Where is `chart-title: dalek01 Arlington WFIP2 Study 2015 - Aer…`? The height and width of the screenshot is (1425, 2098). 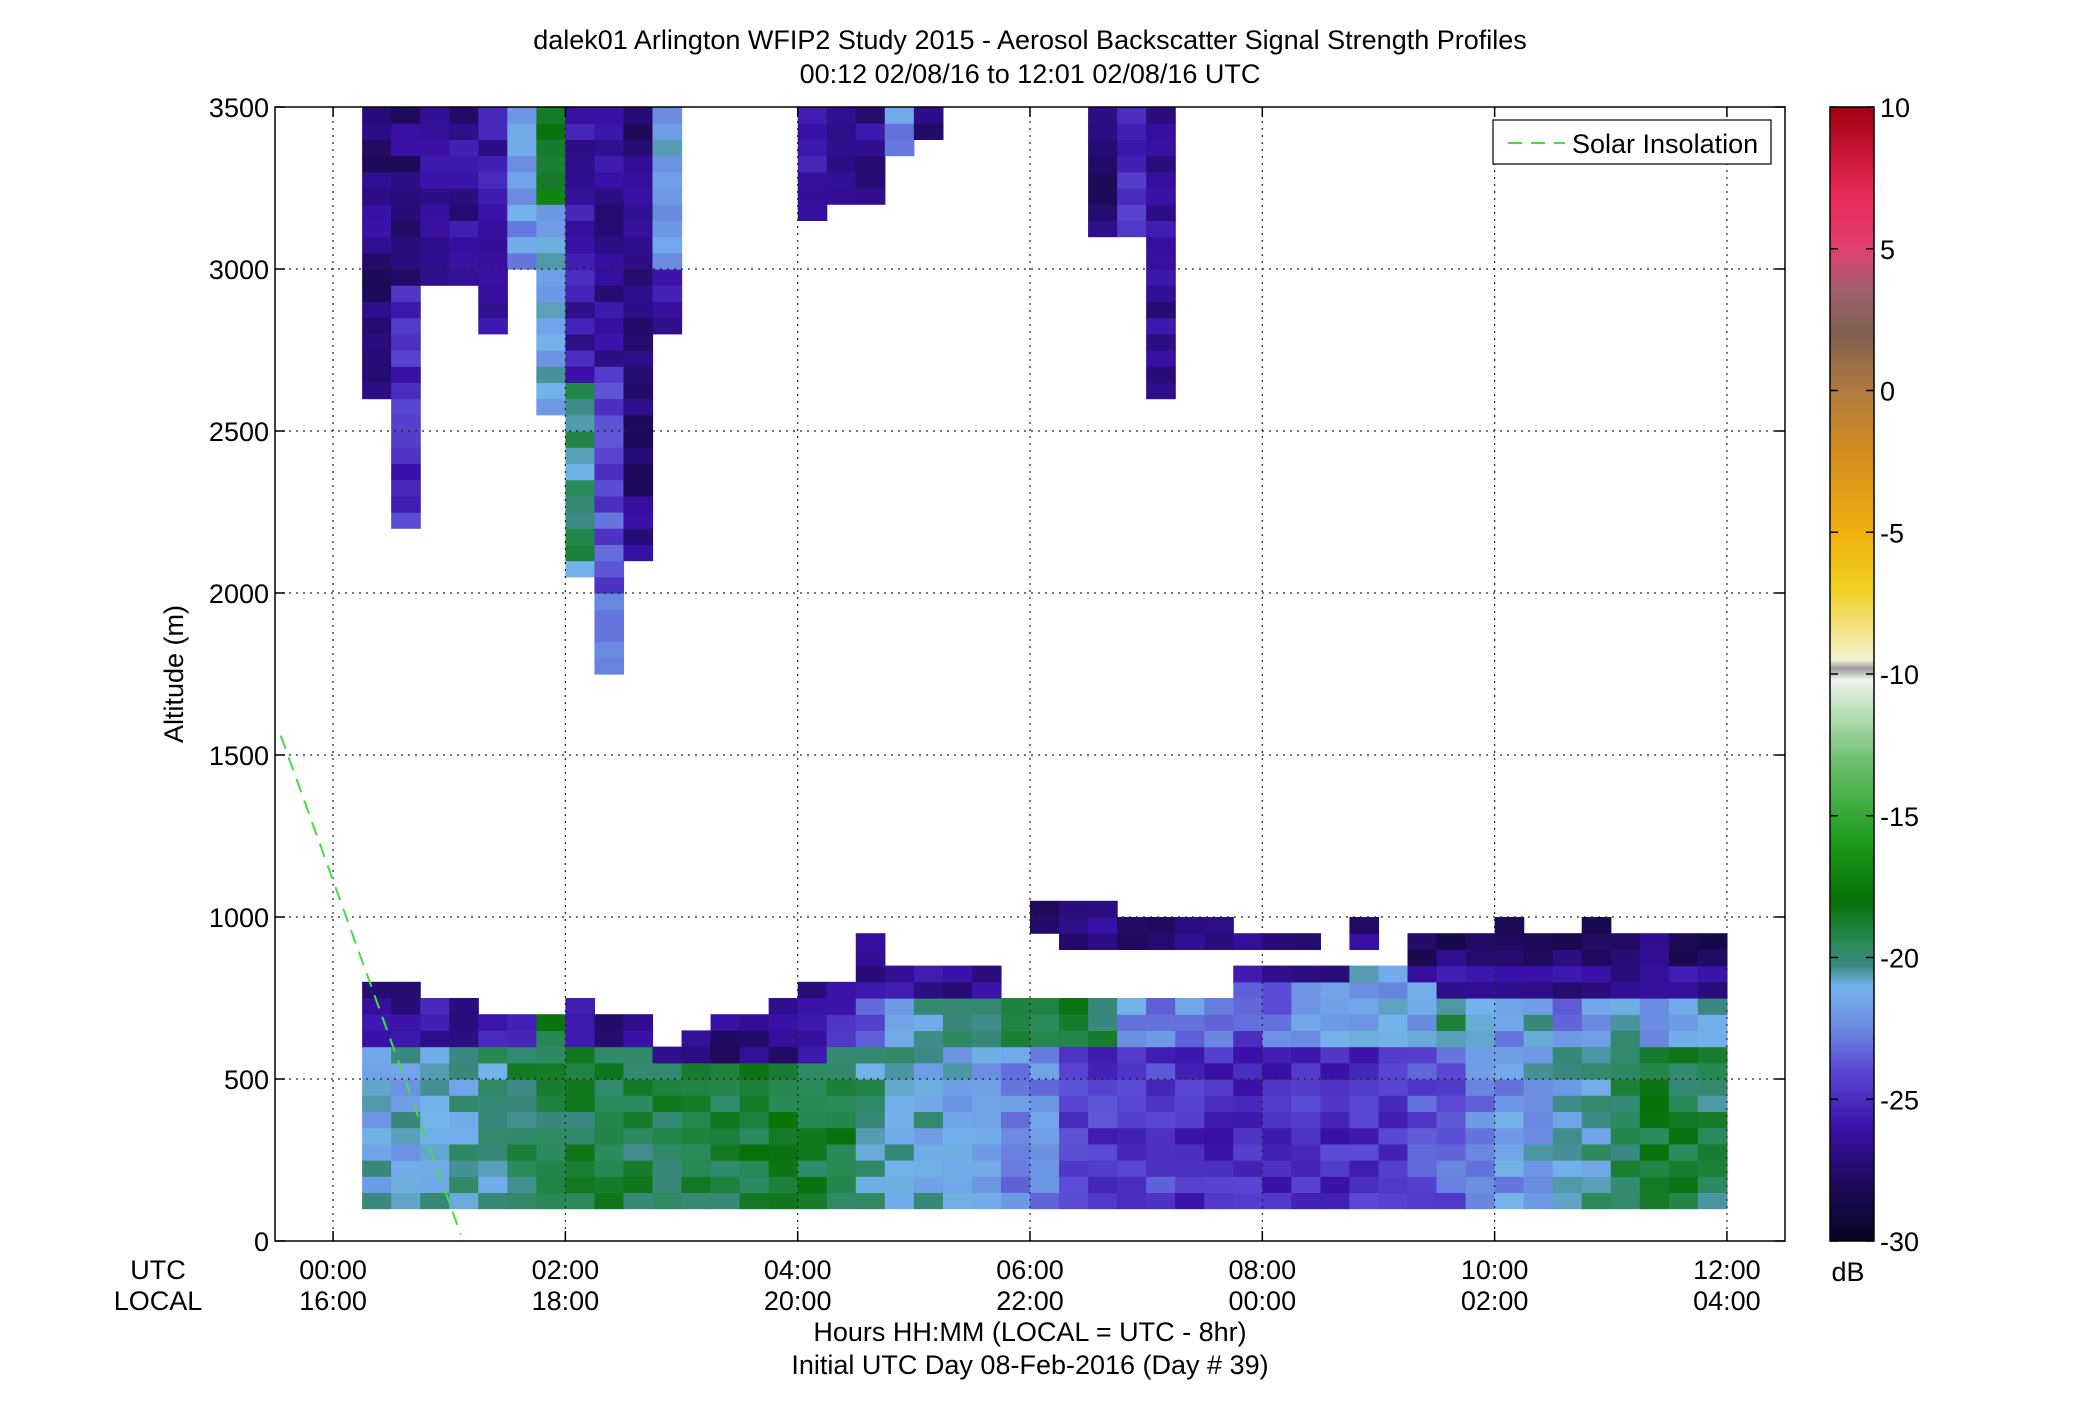
chart-title: dalek01 Arlington WFIP2 Study 2015 - Aer… is located at coordinates (1030, 40).